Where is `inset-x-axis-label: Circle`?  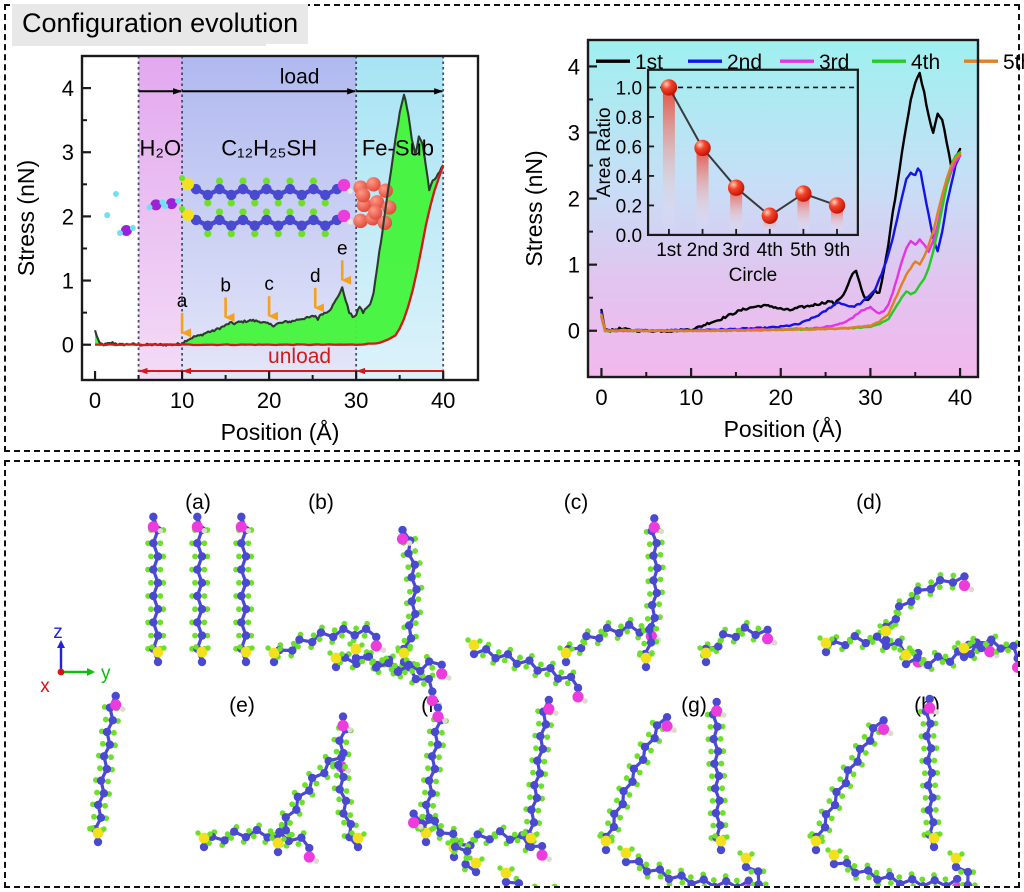 inset-x-axis-label: Circle is located at coordinates (753, 275).